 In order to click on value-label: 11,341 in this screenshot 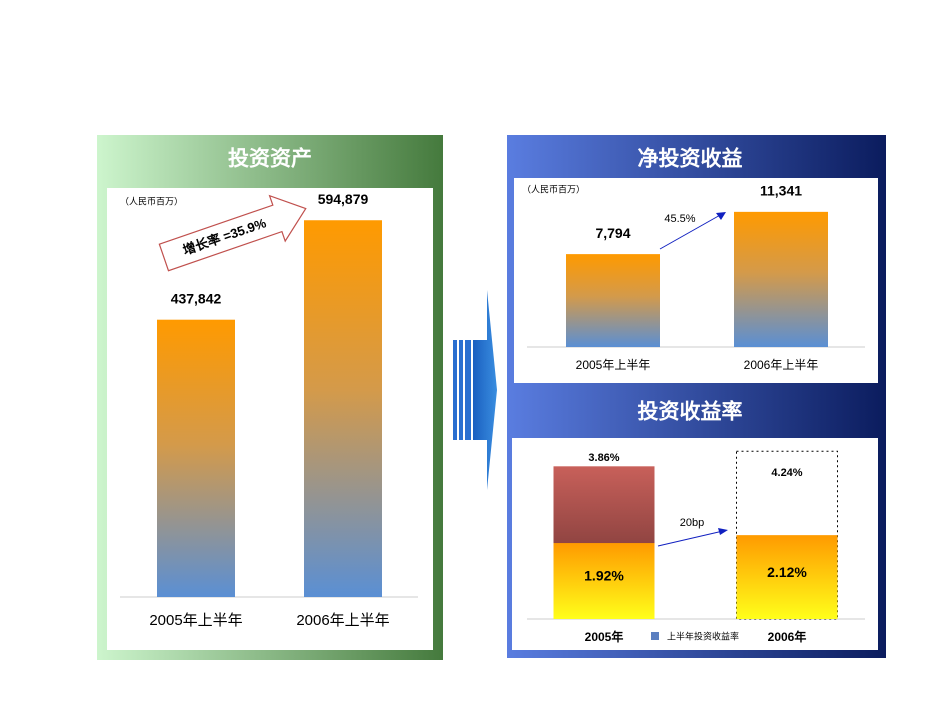, I will do `click(781, 191)`.